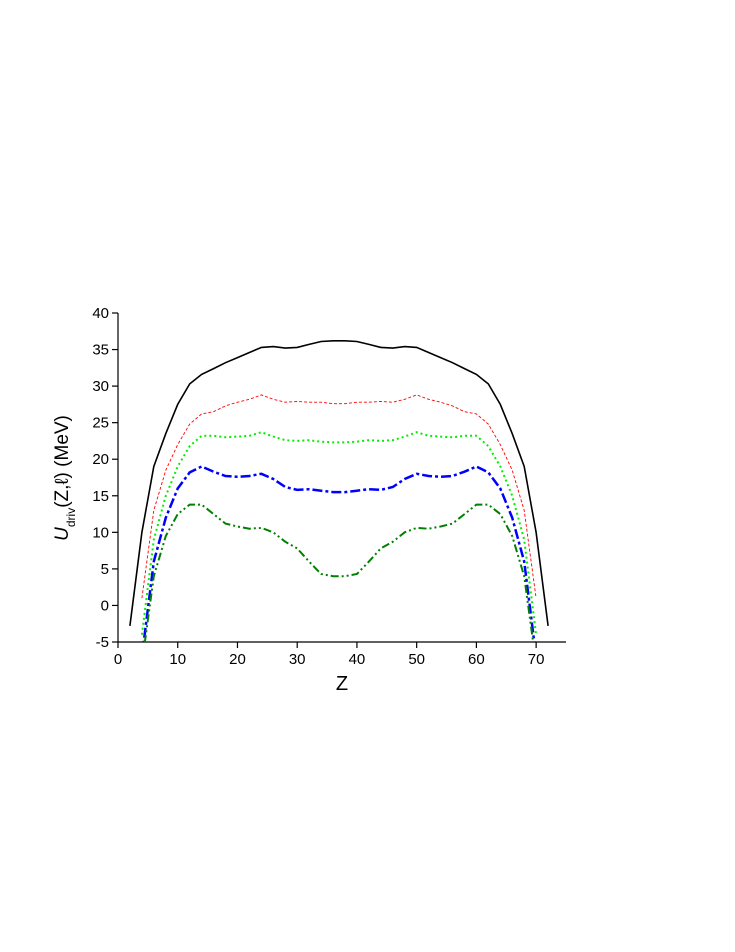 The width and height of the screenshot is (735, 952). What do you see at coordinates (100, 386) in the screenshot?
I see `y-tick-label: 30` at bounding box center [100, 386].